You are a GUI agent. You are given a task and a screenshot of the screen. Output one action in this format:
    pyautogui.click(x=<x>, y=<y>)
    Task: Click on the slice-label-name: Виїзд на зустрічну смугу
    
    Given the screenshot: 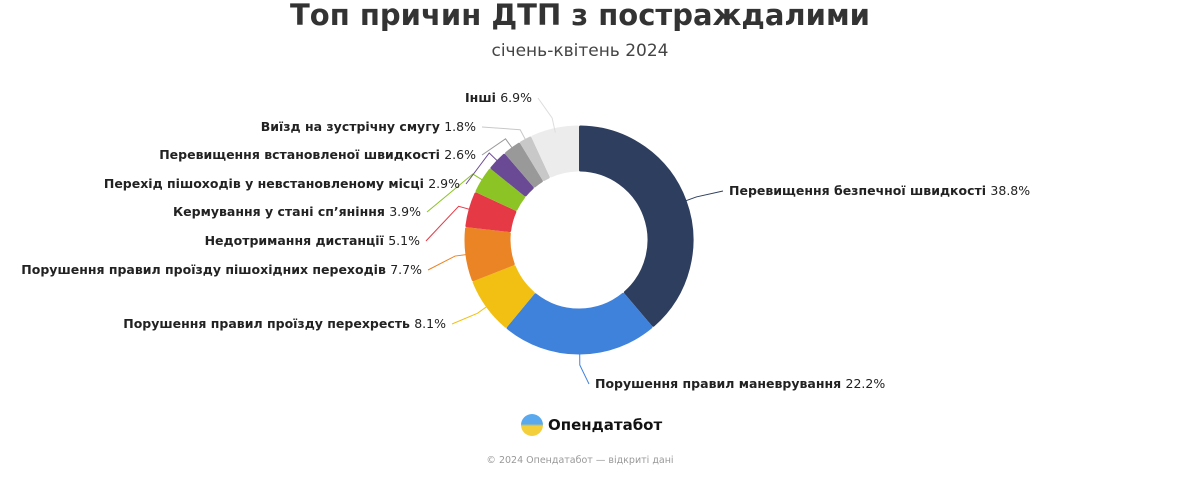 What is the action you would take?
    pyautogui.click(x=353, y=126)
    